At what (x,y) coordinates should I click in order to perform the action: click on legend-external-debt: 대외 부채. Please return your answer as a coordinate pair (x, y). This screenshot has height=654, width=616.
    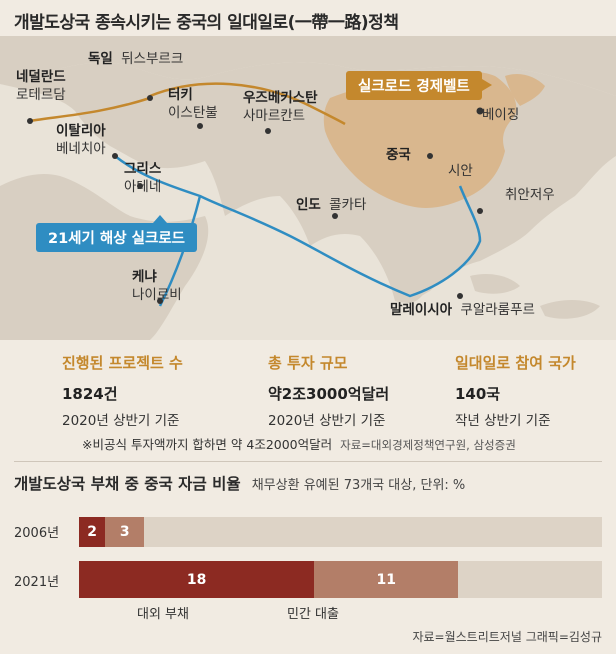
    Looking at the image, I should click on (163, 614).